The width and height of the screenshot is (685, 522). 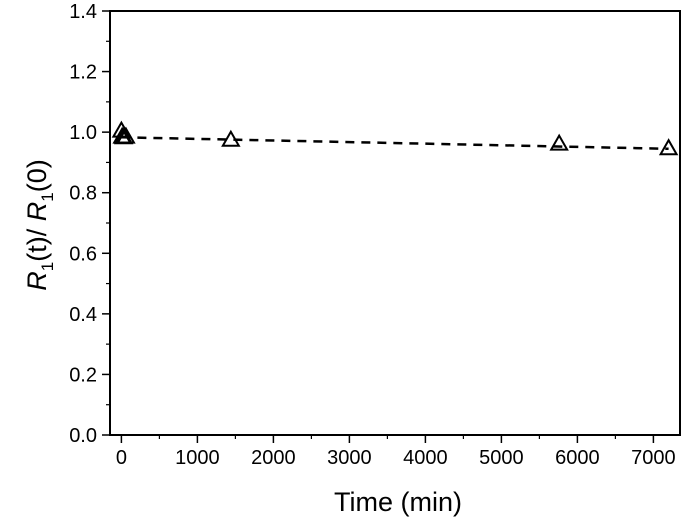 What do you see at coordinates (89, 224) in the screenshot?
I see `y-axis: 0.0 0.2 0.4 0.6 0.8 1.0 1.2 1.4` at bounding box center [89, 224].